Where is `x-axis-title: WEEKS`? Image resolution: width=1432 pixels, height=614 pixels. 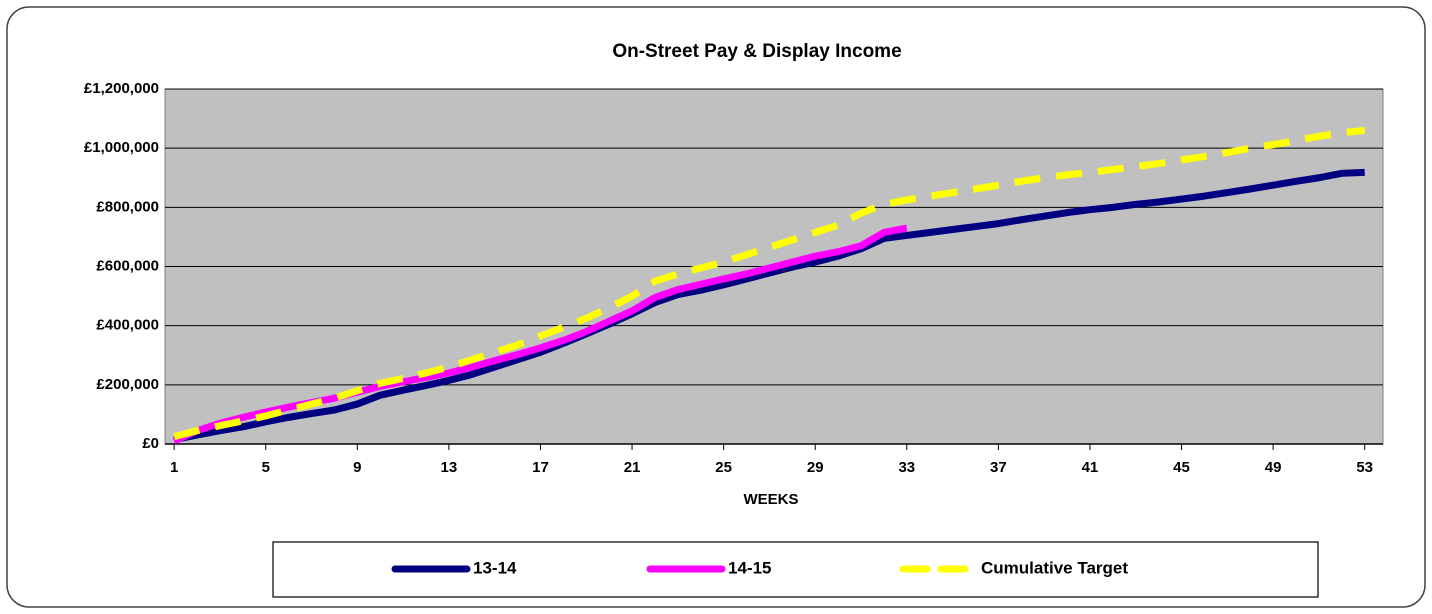
x-axis-title: WEEKS is located at coordinates (770, 499).